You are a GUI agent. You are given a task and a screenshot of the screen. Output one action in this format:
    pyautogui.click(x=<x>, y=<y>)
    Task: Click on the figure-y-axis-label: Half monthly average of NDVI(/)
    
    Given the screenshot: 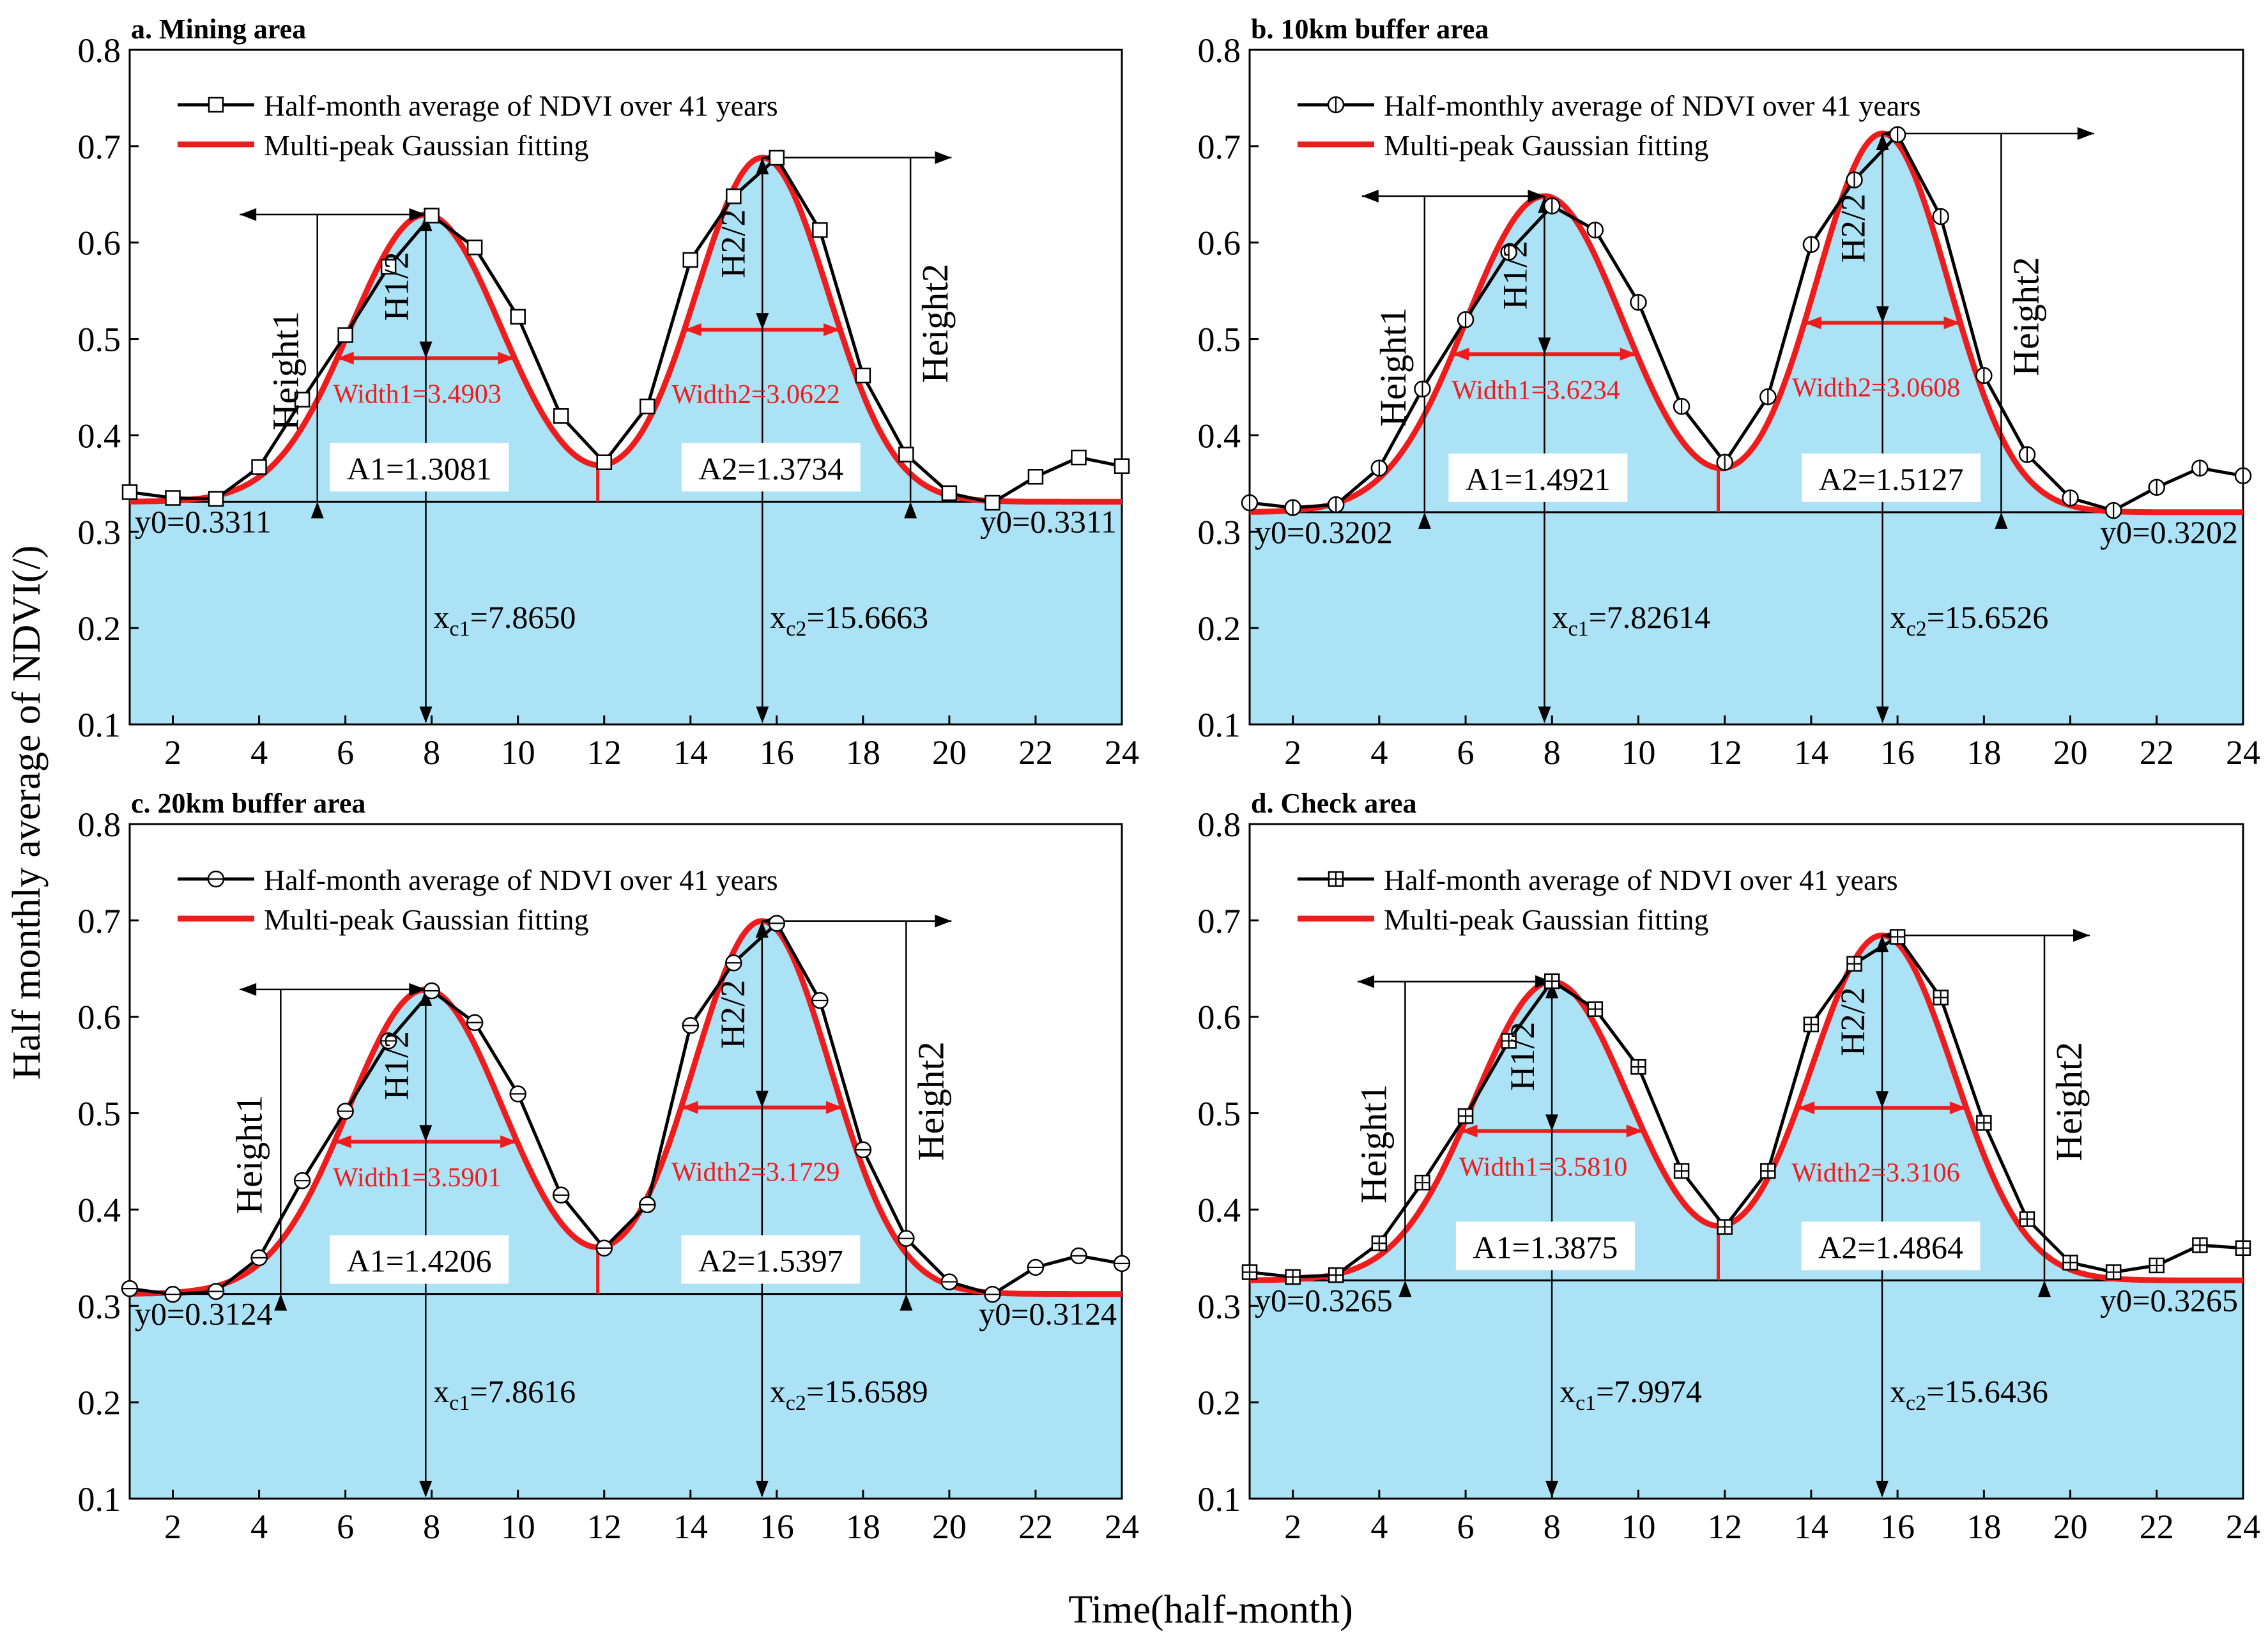 What is the action you would take?
    pyautogui.click(x=27, y=813)
    